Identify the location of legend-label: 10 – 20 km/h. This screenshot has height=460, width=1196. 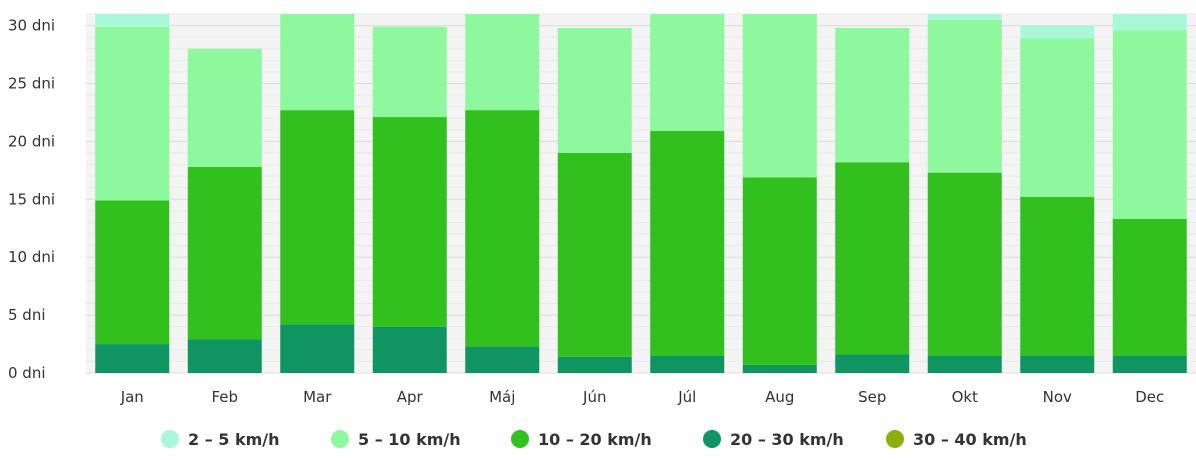
(595, 439).